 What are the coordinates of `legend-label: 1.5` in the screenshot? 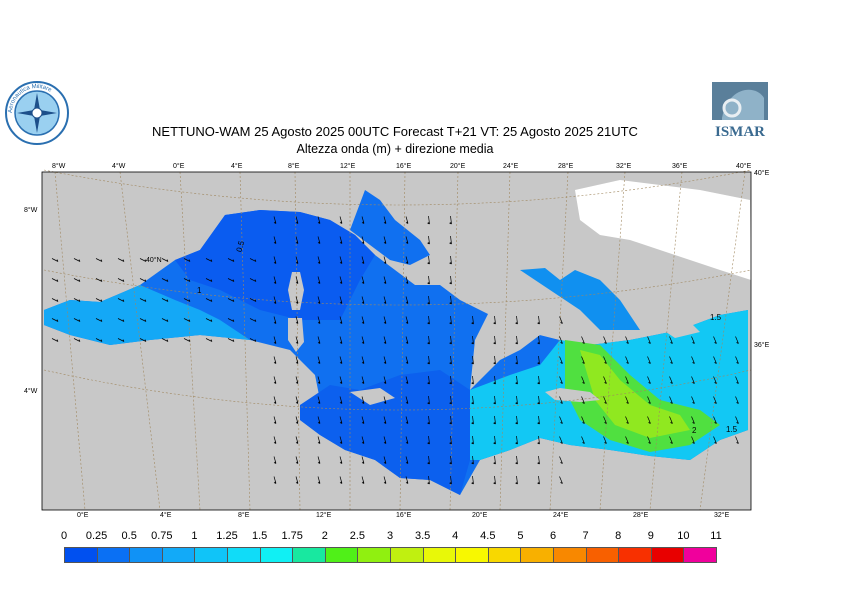 It's located at (259, 536).